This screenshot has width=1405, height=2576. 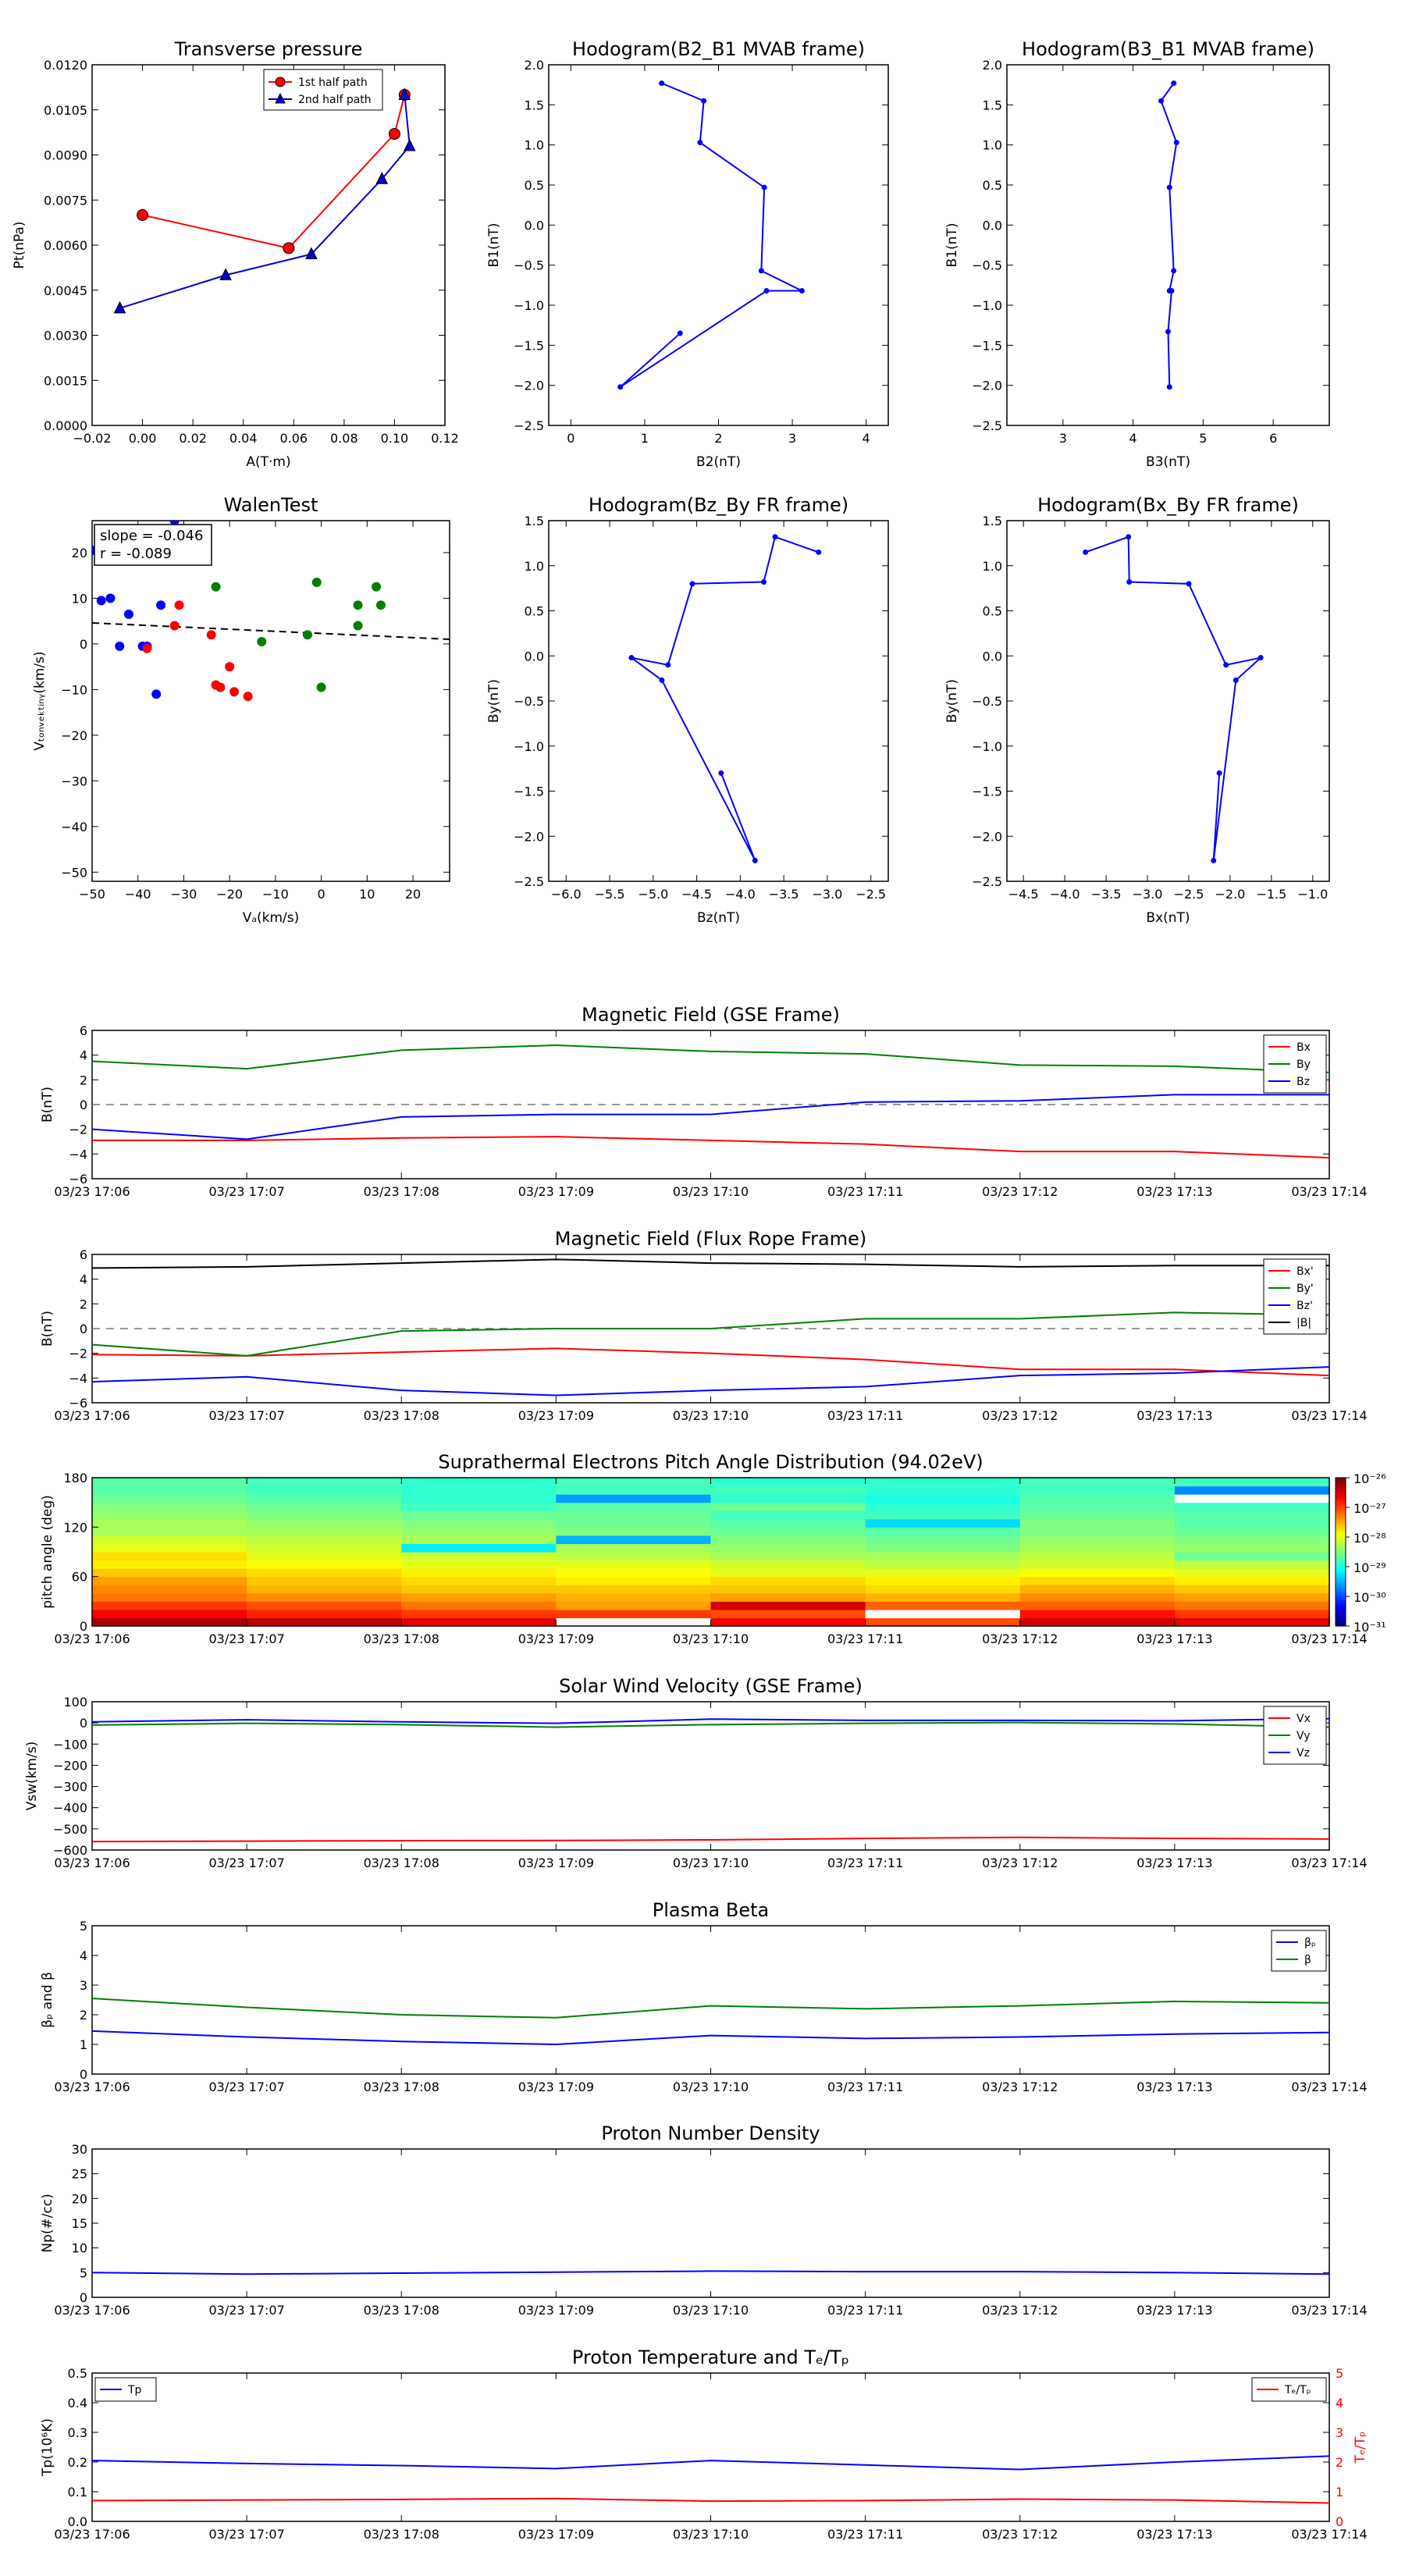 What do you see at coordinates (246, 2534) in the screenshot?
I see `x-tick-label: 03/23 17:07` at bounding box center [246, 2534].